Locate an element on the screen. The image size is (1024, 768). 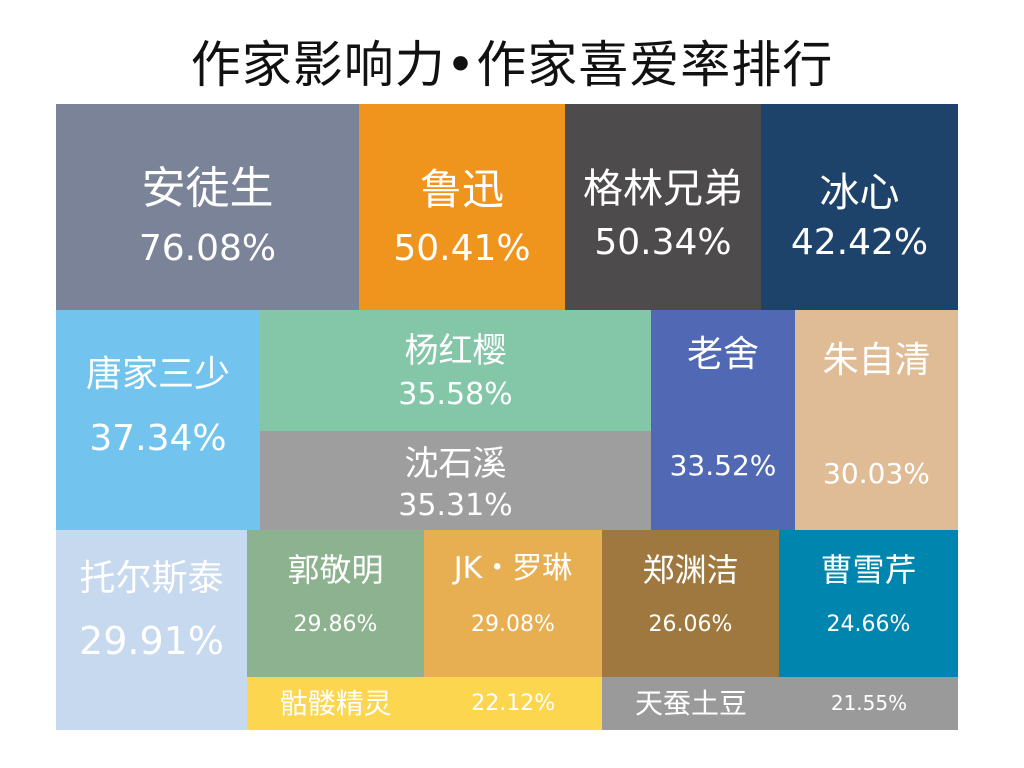
cell-name-label: 托尔斯泰 is located at coordinates (151, 578).